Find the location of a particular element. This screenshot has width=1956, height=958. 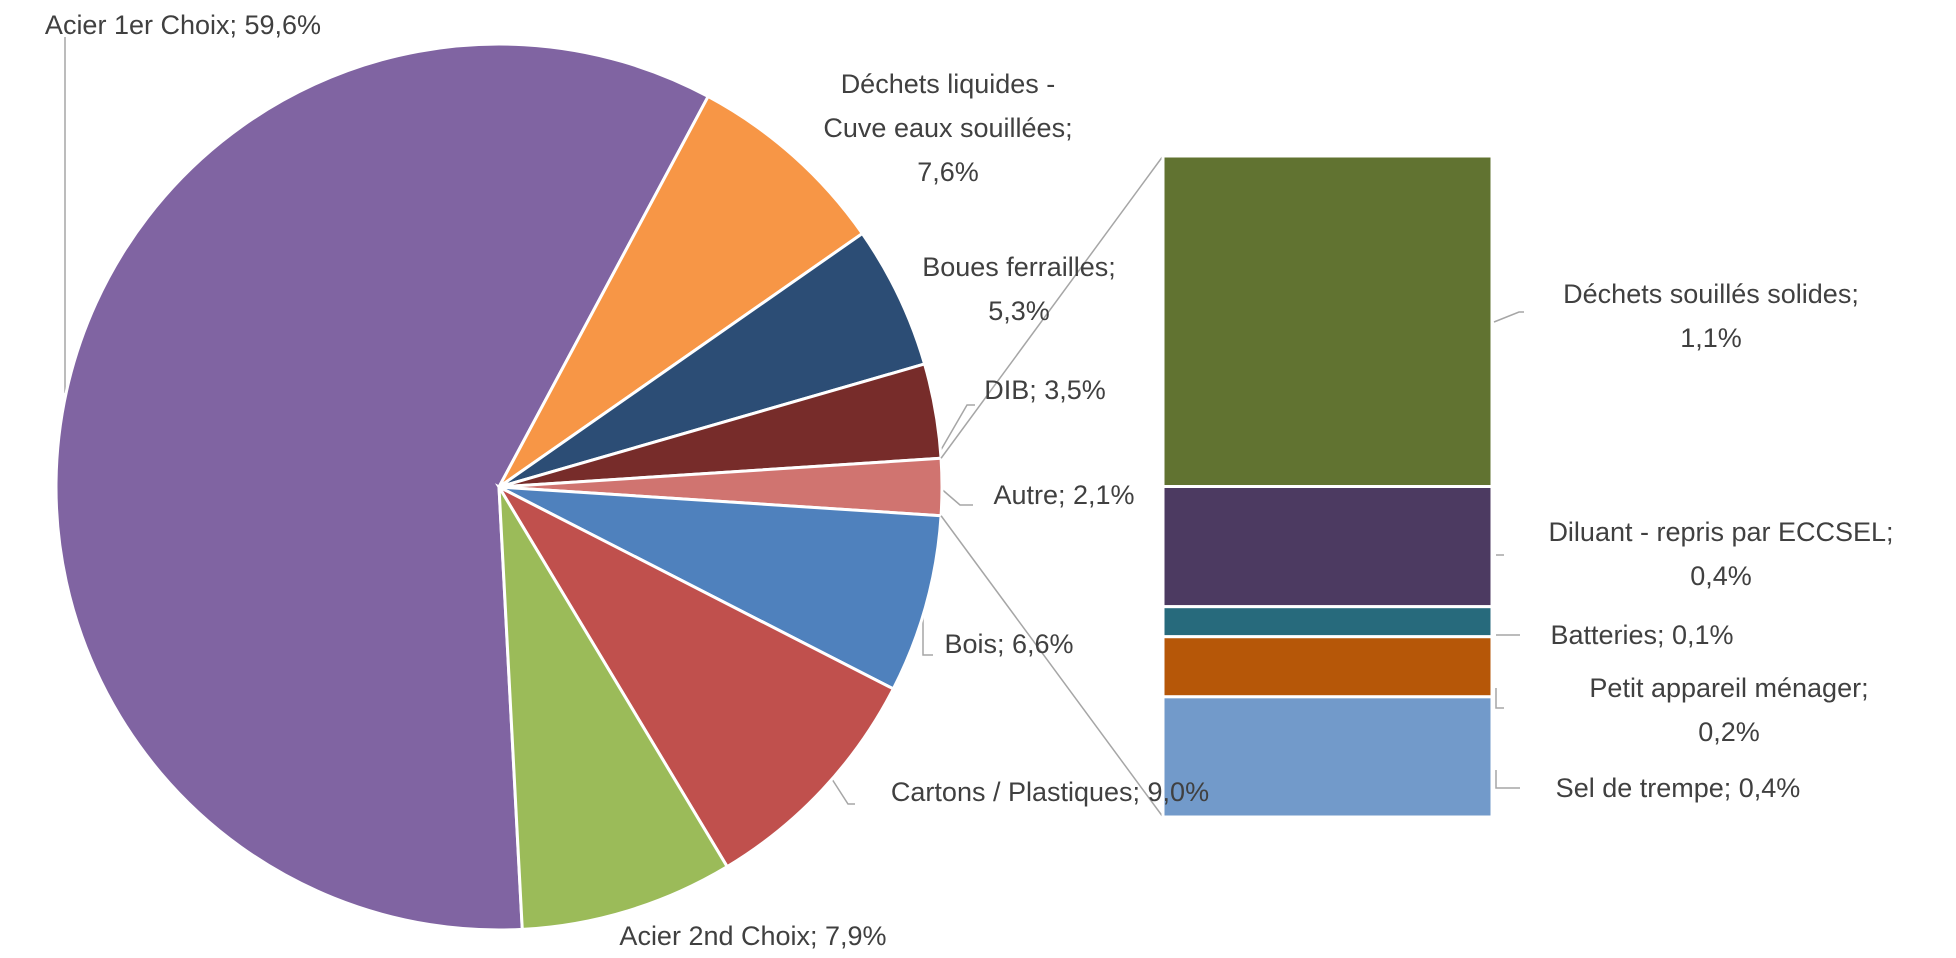

data-label: Déchets souillés solides; 1,1% is located at coordinates (1711, 316).